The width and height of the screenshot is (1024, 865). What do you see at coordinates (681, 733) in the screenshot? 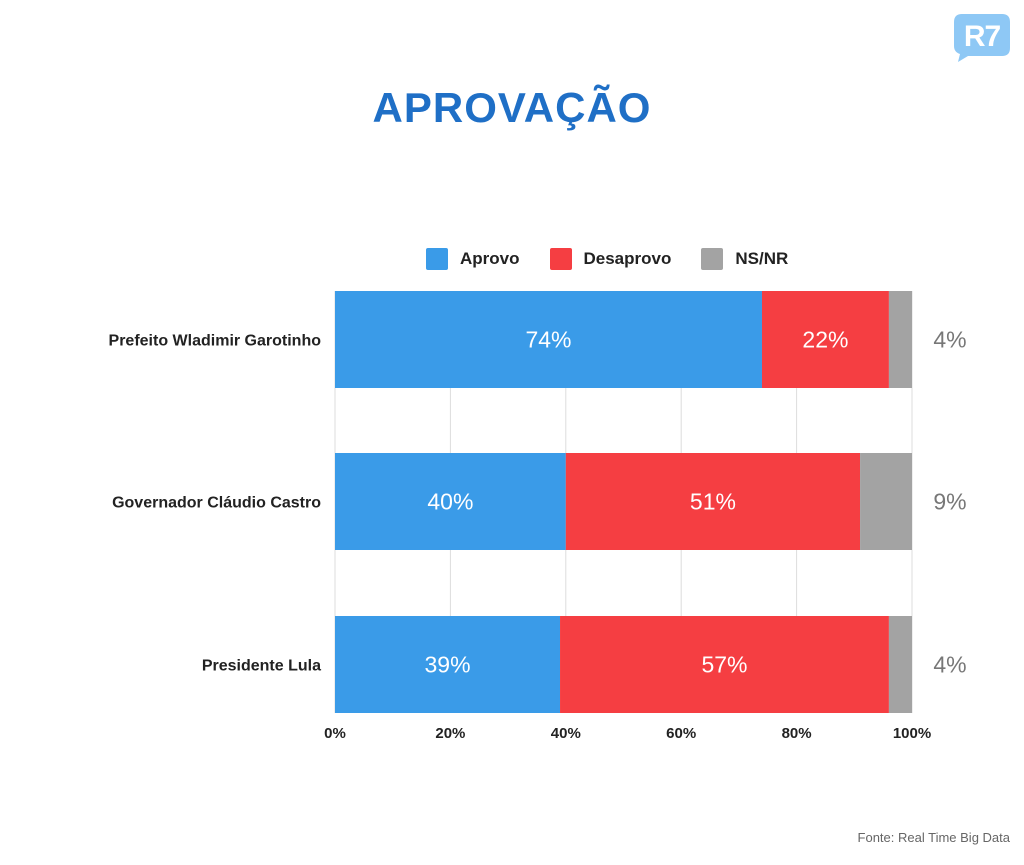
I see `x-tick-label: 60%` at bounding box center [681, 733].